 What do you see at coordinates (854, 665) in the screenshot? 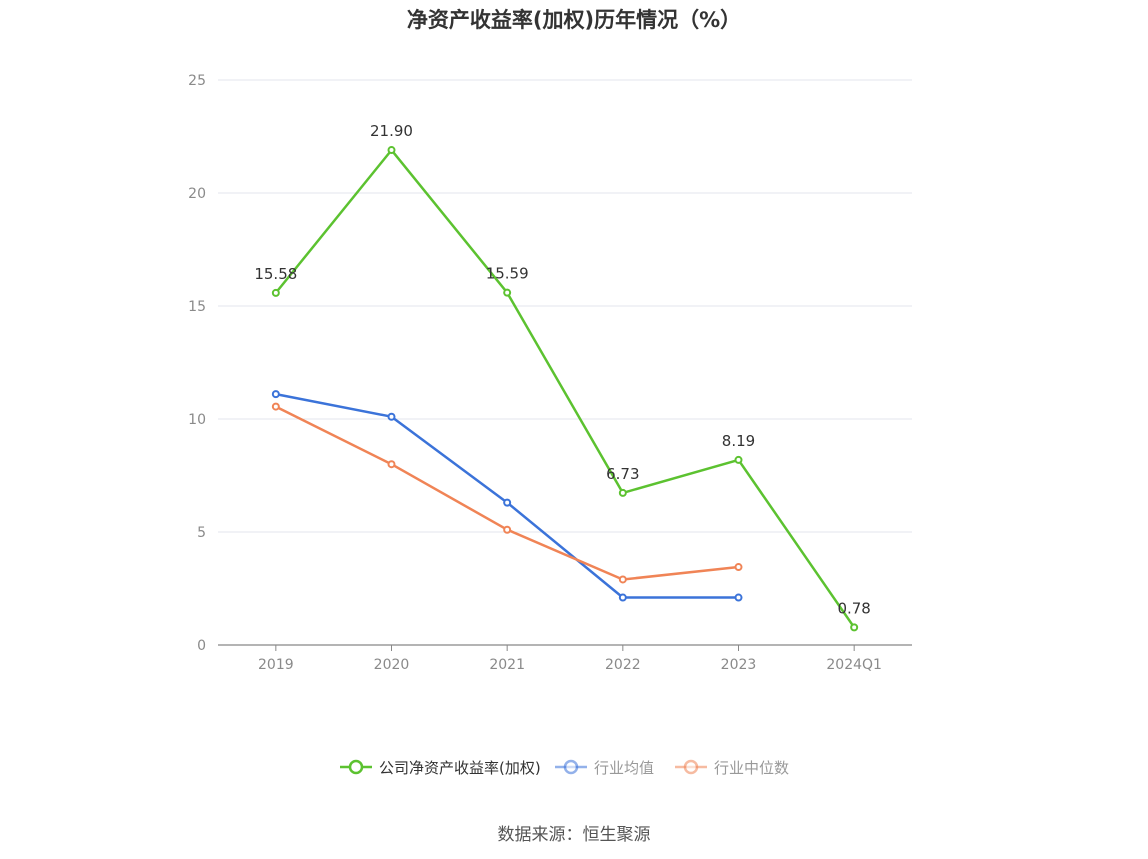
I see `x-tick-label: 2024Q1` at bounding box center [854, 665].